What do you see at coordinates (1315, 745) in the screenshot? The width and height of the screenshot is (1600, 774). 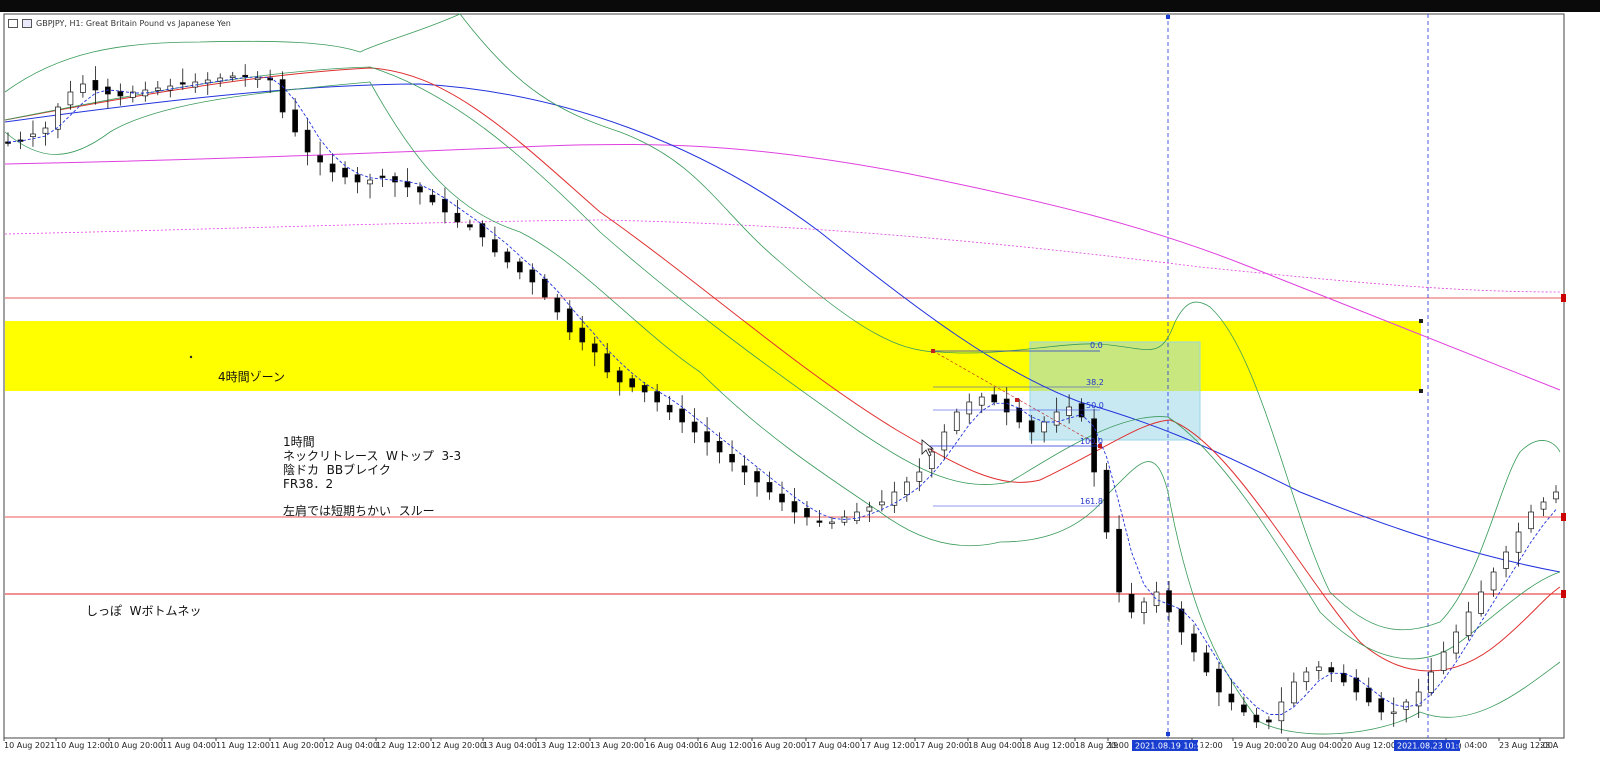 I see `x-tick-label: 20 Aug 04:00` at bounding box center [1315, 745].